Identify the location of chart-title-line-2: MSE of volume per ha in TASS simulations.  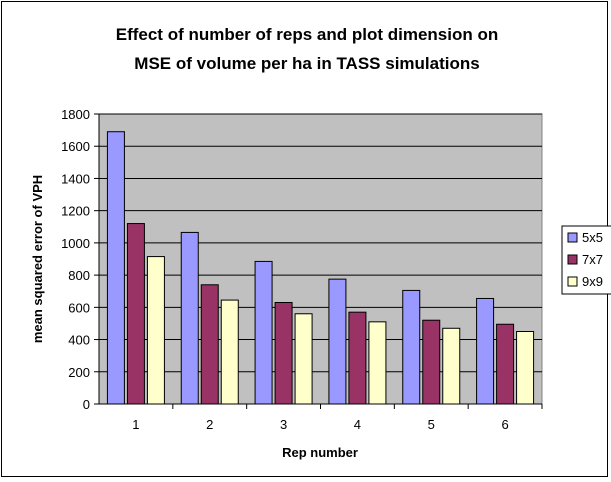
(306, 63).